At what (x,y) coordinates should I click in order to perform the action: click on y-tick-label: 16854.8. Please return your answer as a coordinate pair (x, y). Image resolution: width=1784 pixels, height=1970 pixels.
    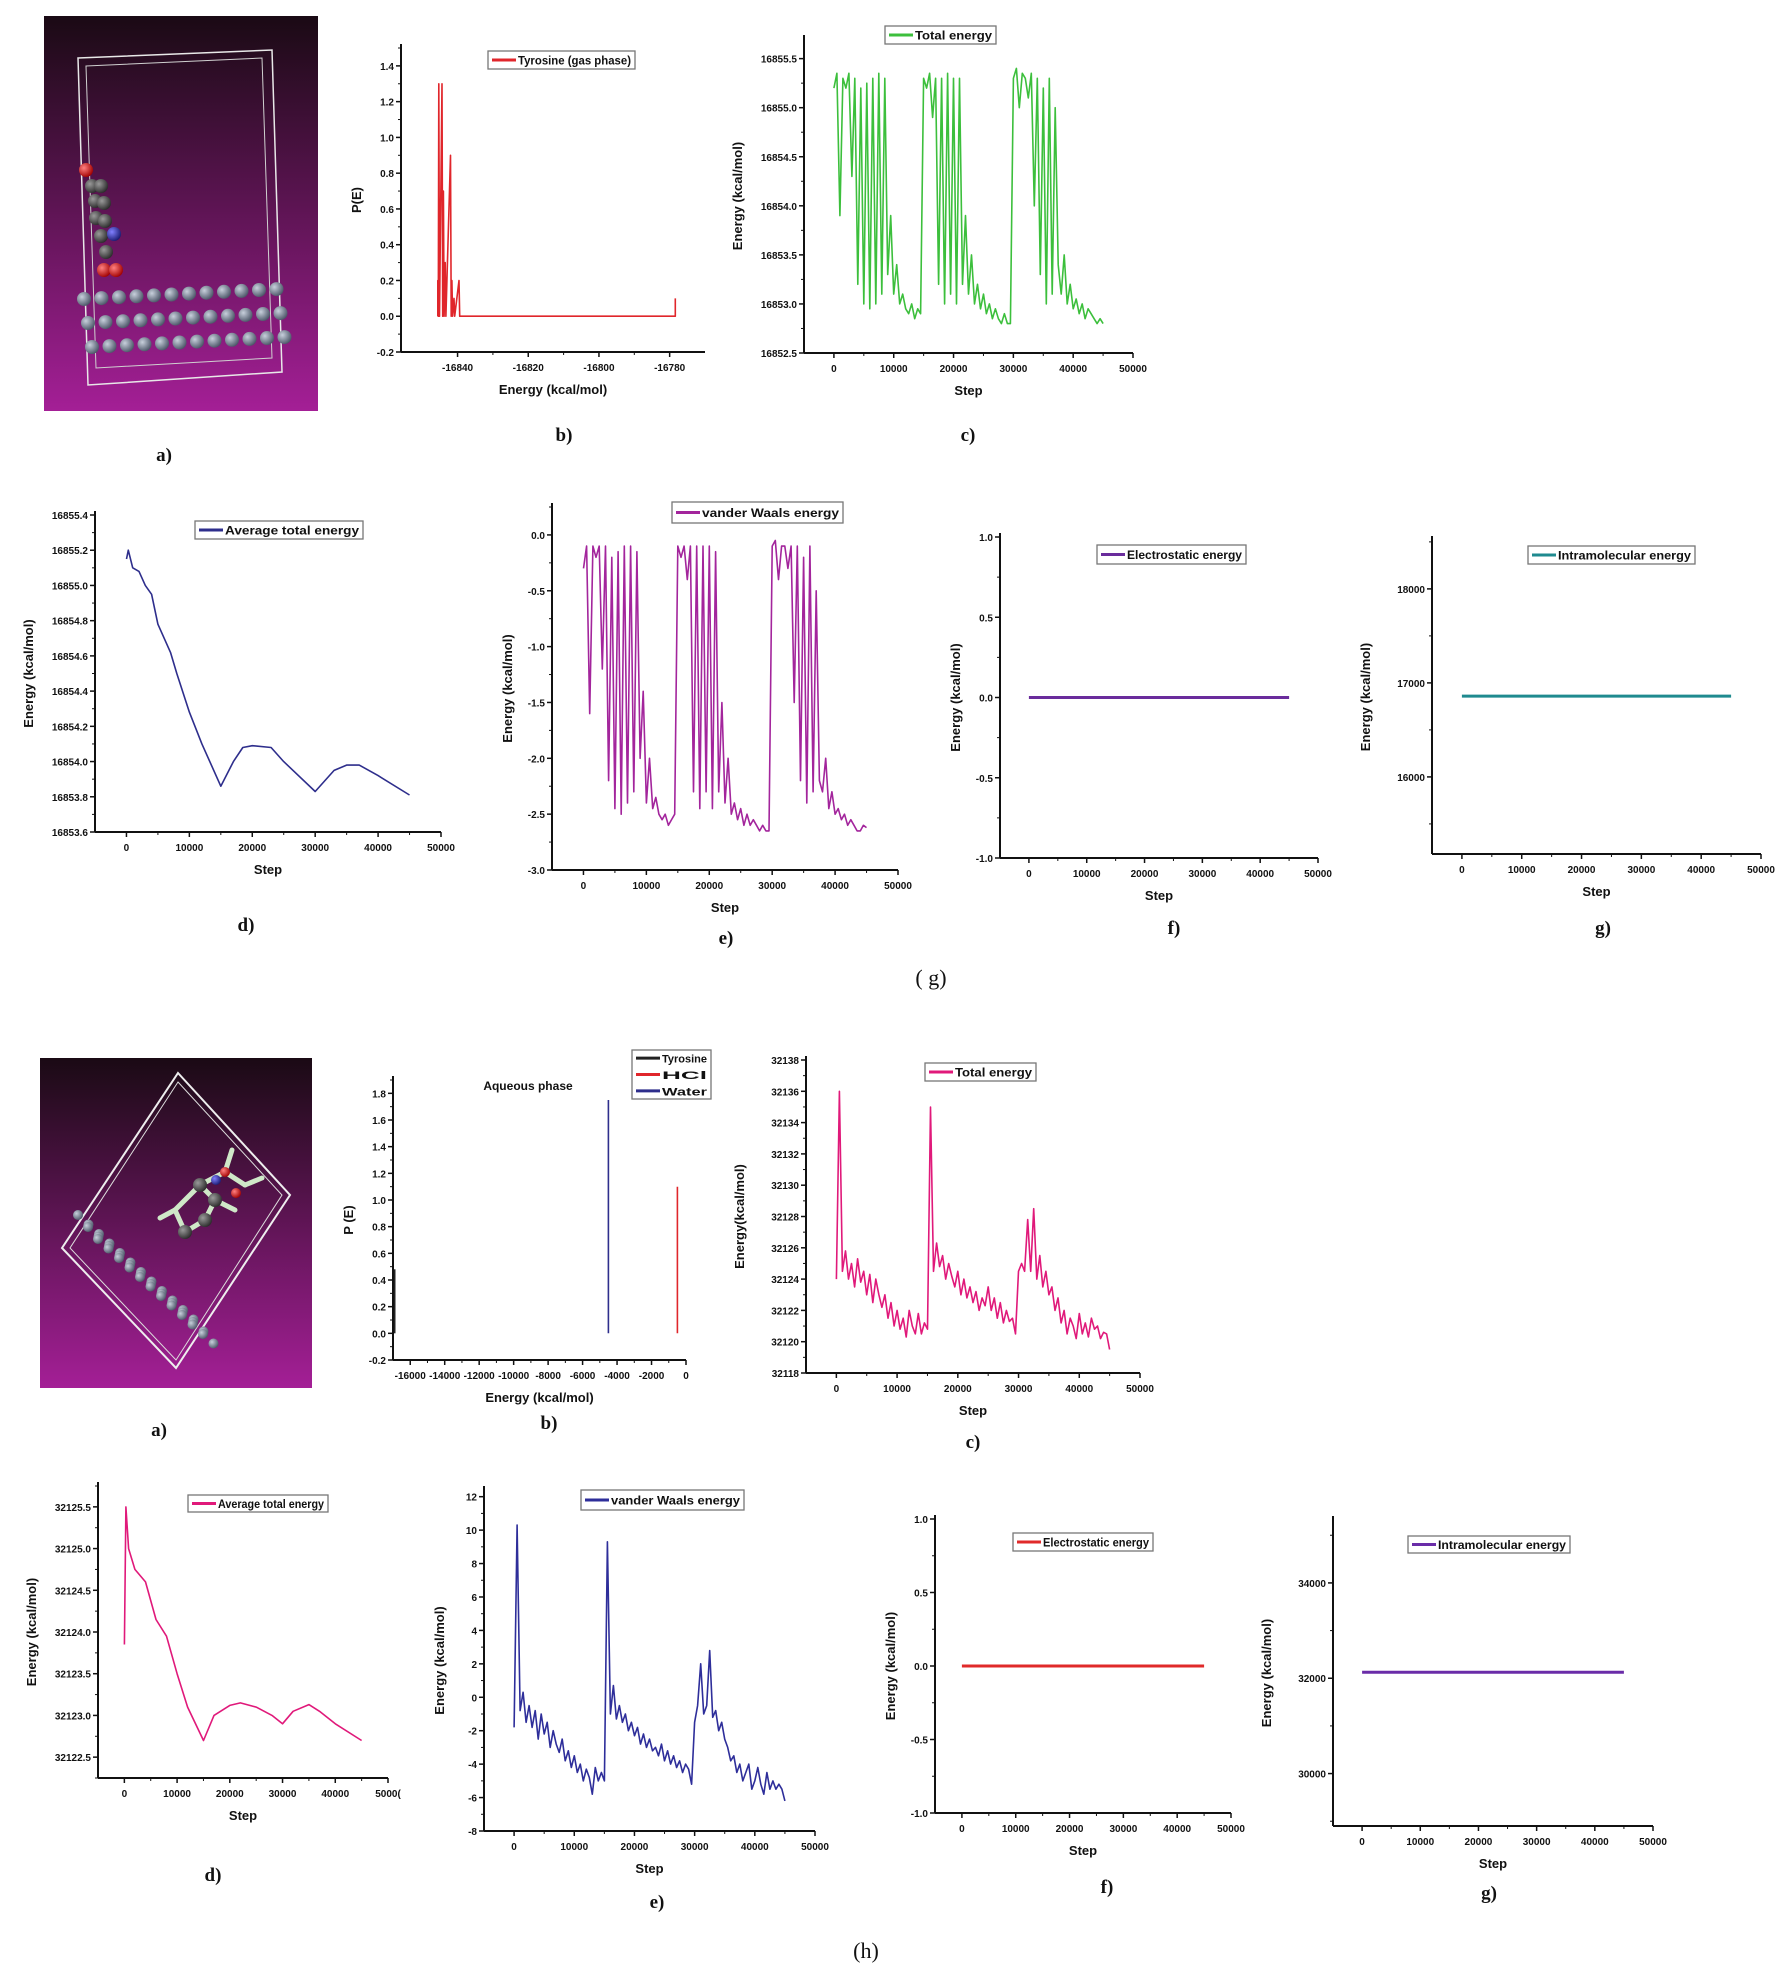
    Looking at the image, I should click on (70, 622).